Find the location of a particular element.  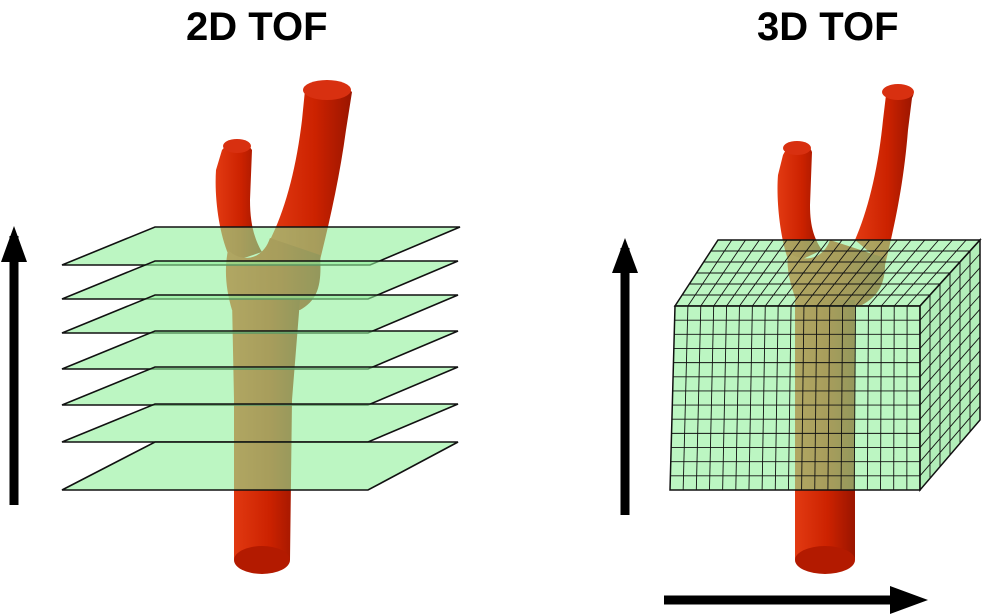

voxel-block-3d is located at coordinates (825, 365).